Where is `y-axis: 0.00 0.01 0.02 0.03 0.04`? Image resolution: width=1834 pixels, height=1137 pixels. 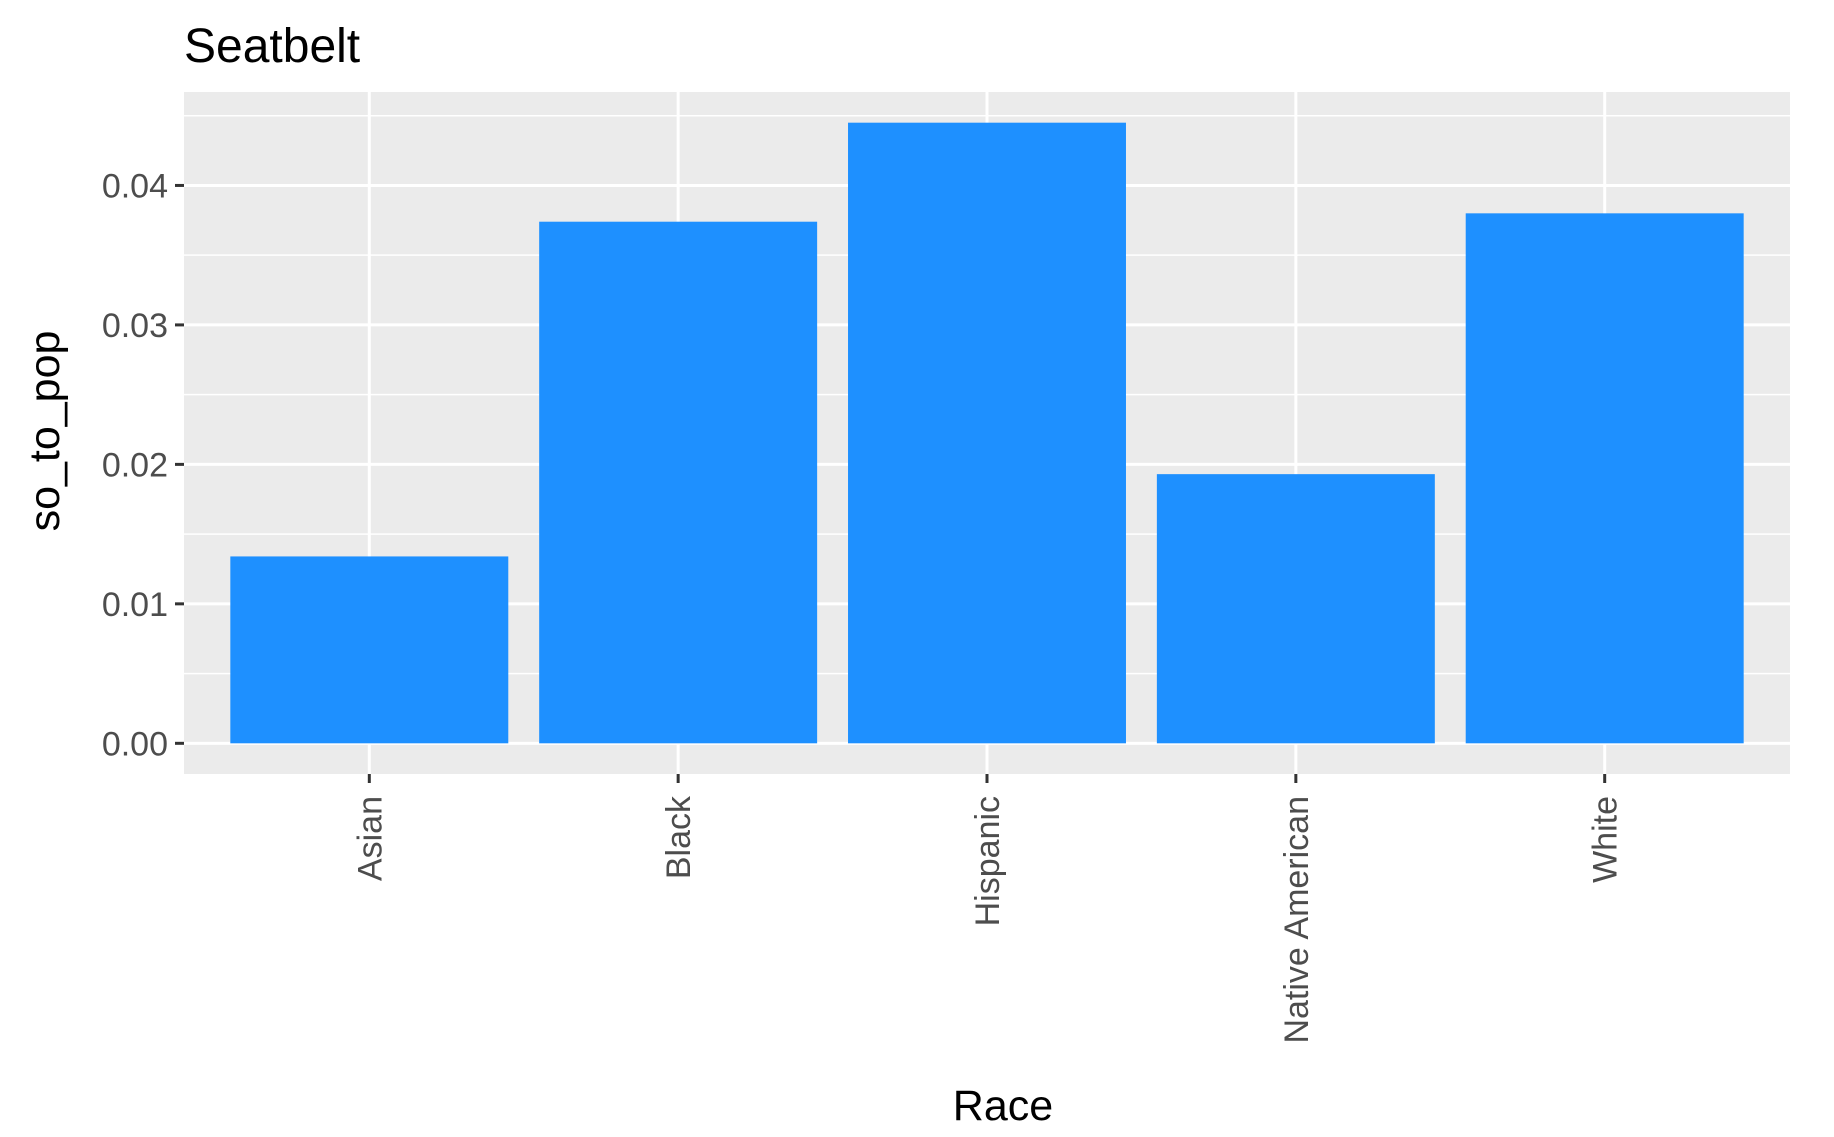 y-axis: 0.00 0.01 0.02 0.03 0.04 is located at coordinates (143, 465).